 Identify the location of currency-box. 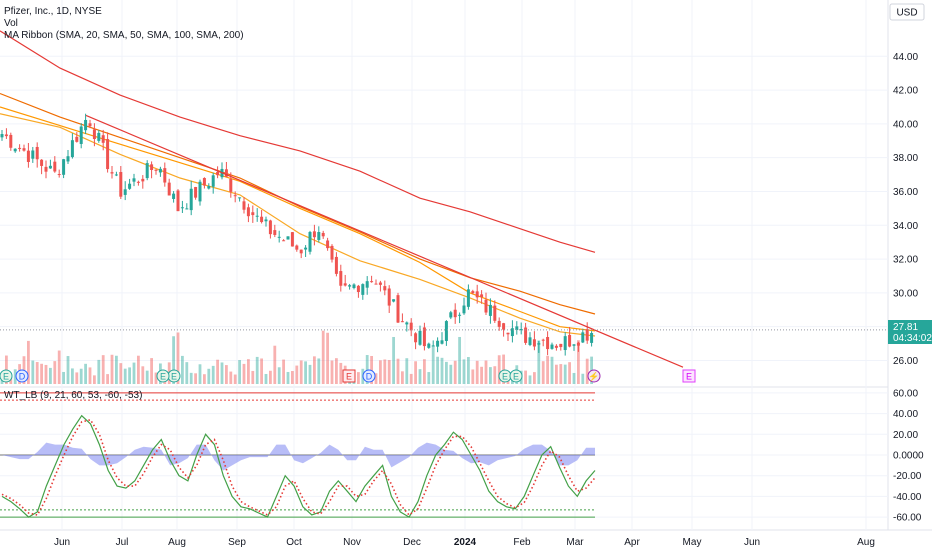
(907, 12).